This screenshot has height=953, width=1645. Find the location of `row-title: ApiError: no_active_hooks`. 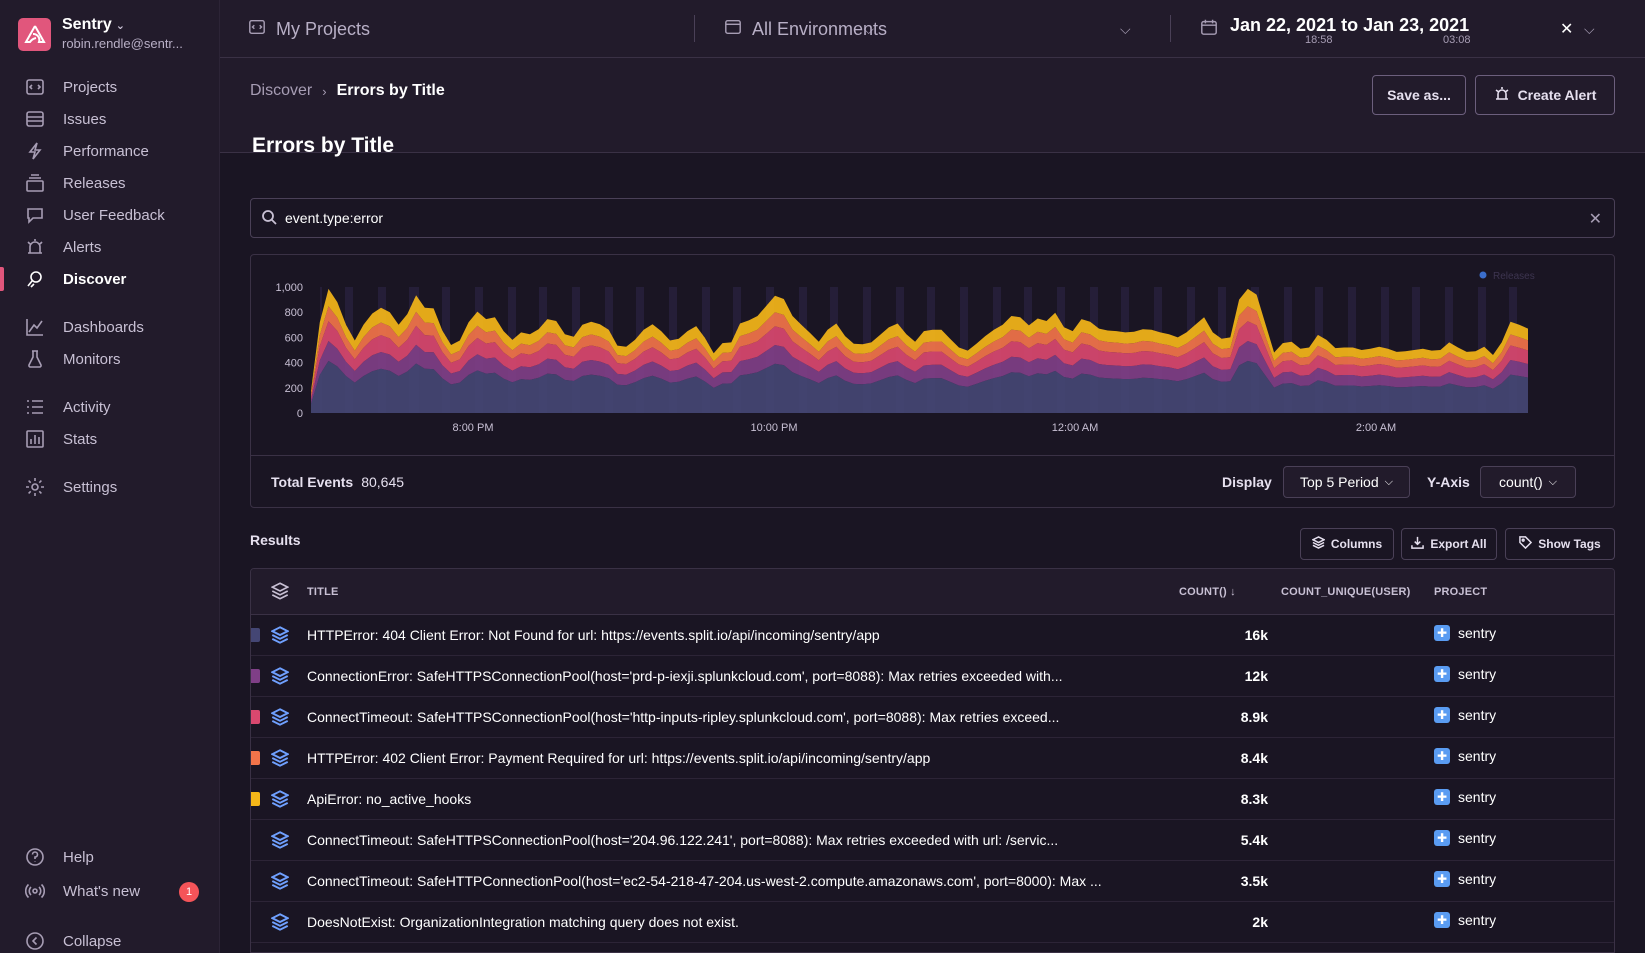

row-title: ApiError: no_active_hooks is located at coordinates (389, 799).